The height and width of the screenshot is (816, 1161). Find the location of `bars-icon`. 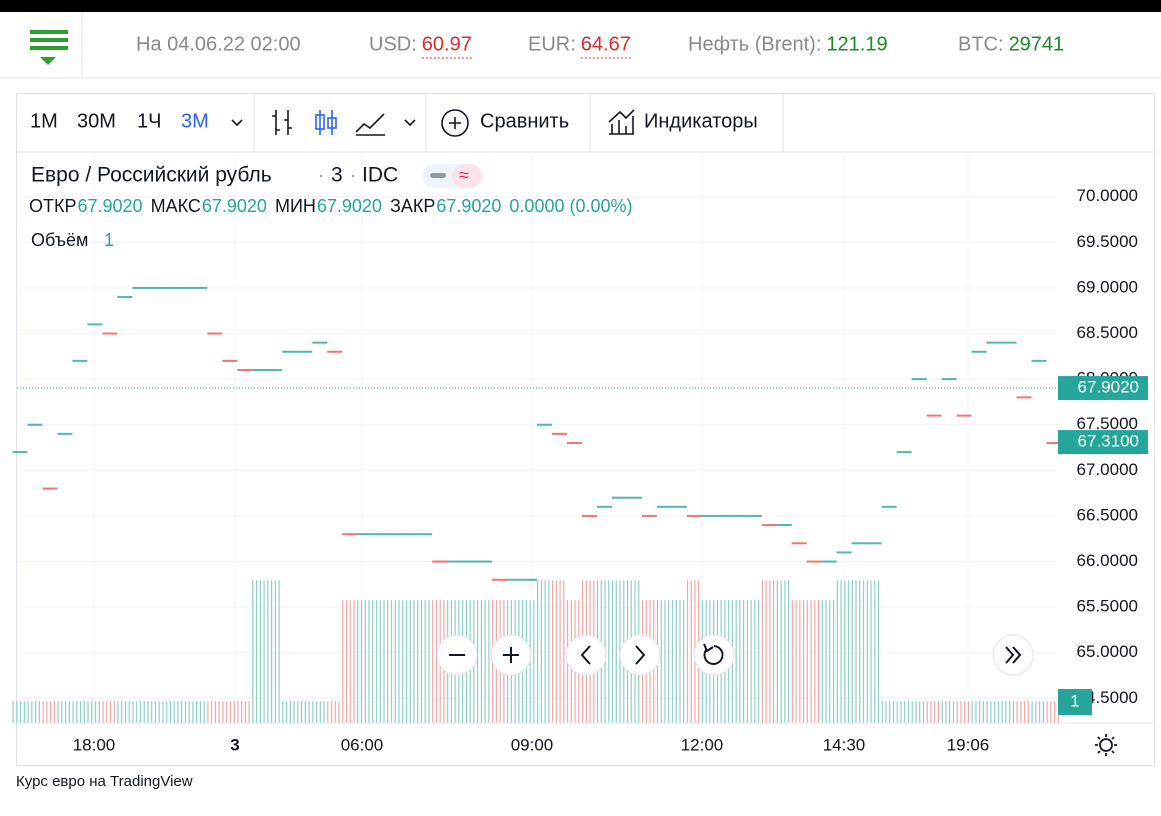

bars-icon is located at coordinates (282, 122).